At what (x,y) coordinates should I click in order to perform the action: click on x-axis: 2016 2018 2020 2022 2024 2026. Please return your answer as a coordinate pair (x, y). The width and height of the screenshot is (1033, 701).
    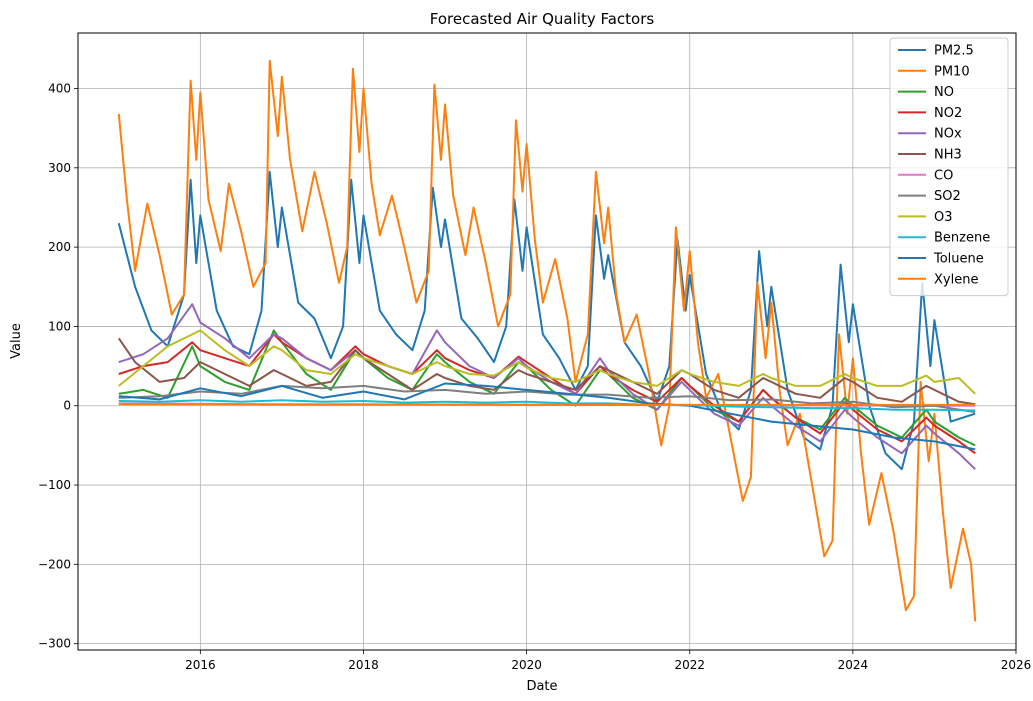
    Looking at the image, I should click on (608, 661).